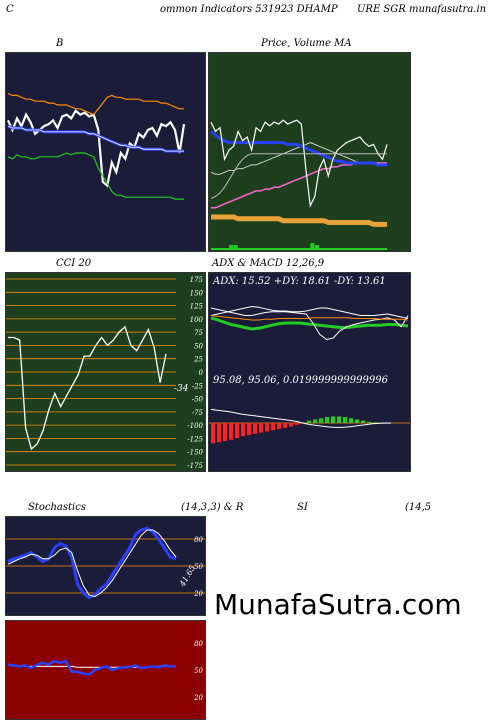  I want to click on stoch-value-label: 41.65, so click(187, 576).